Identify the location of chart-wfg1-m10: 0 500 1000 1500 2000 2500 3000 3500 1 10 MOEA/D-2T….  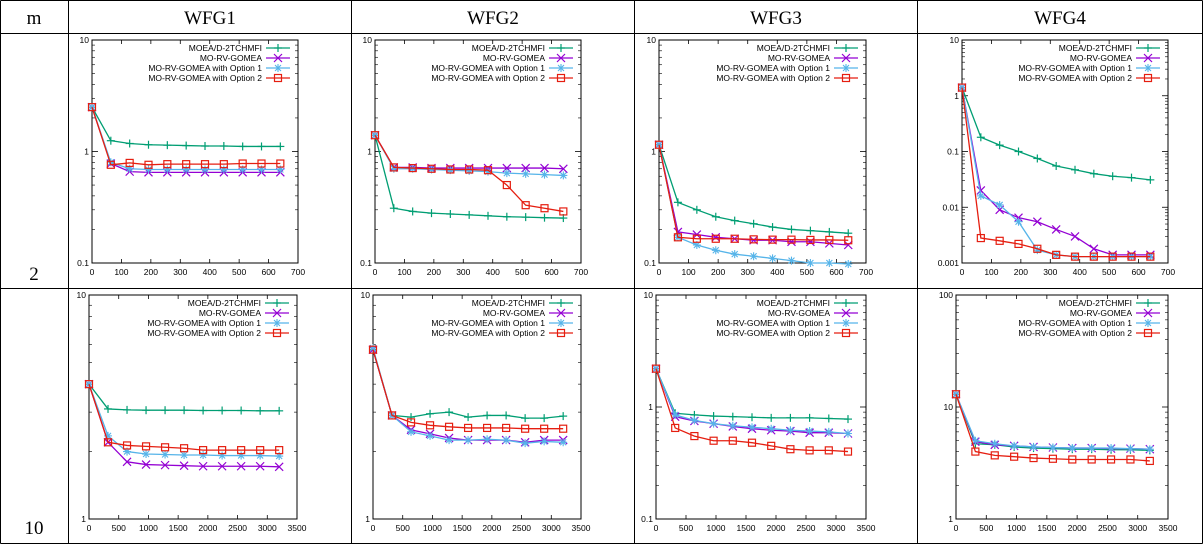
(192, 411).